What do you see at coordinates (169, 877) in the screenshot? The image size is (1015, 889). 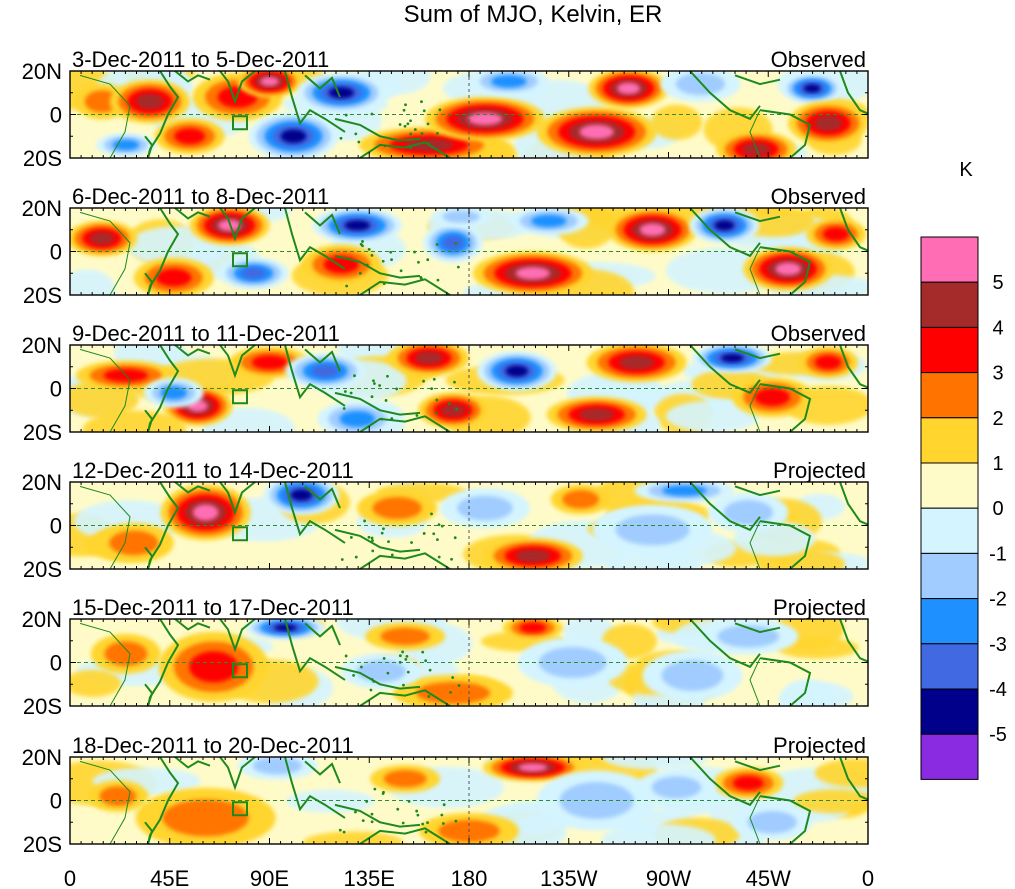 I see `lon-tick-label: 45E` at bounding box center [169, 877].